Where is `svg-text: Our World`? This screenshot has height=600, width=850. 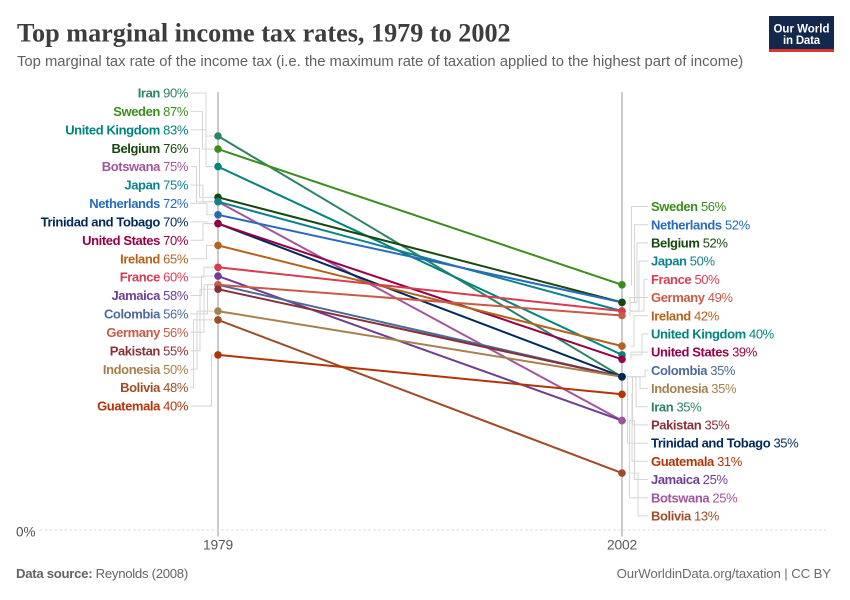 svg-text: Our World is located at coordinates (801, 30).